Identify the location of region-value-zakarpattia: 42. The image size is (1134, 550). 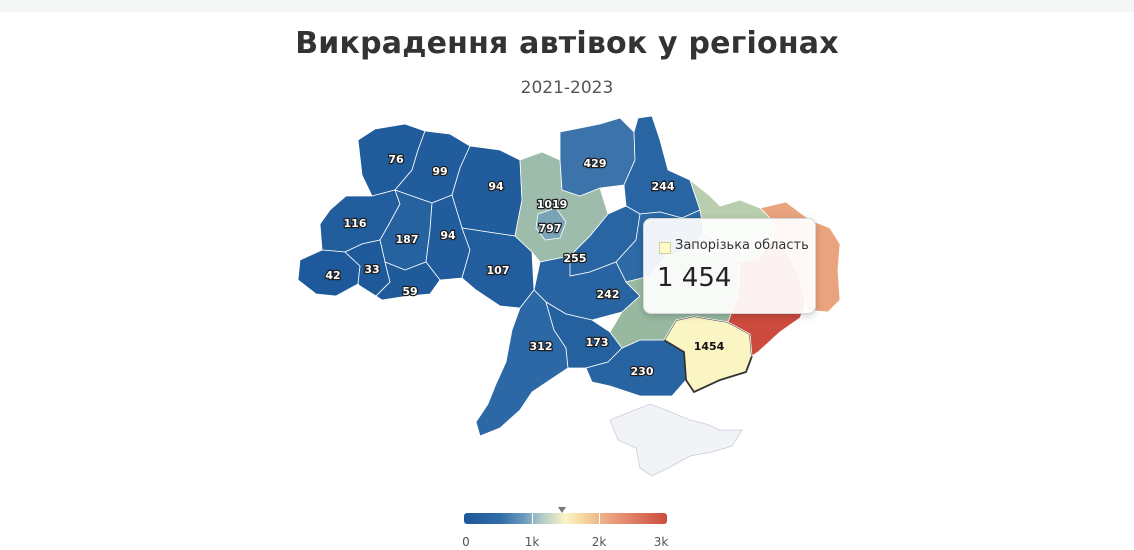
(332, 275).